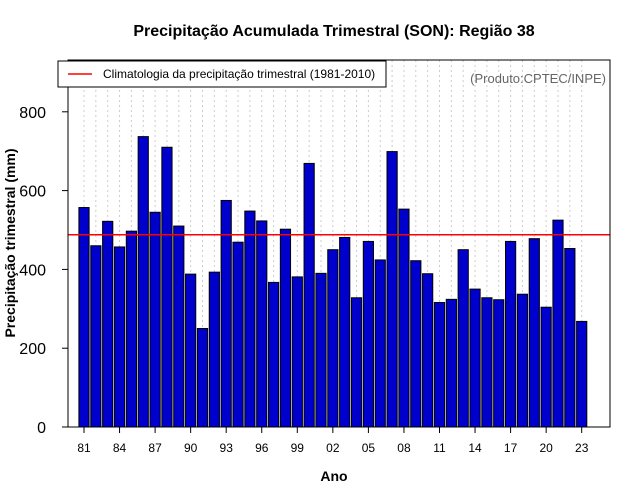 This screenshot has width=640, height=500. What do you see at coordinates (96, 336) in the screenshot?
I see `bar-1982` at bounding box center [96, 336].